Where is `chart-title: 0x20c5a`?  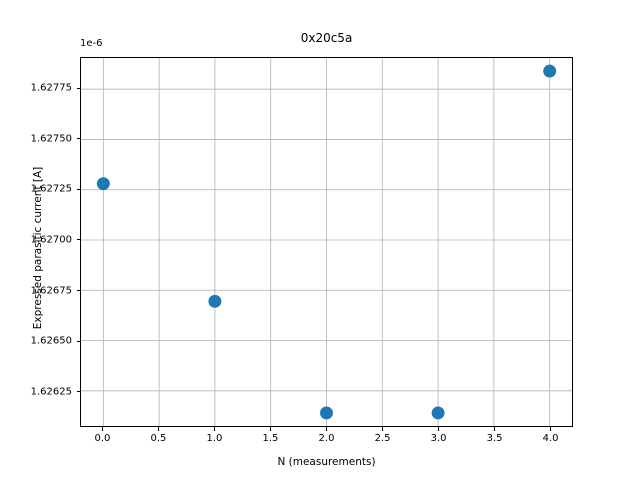
chart-title: 0x20c5a is located at coordinates (326, 38).